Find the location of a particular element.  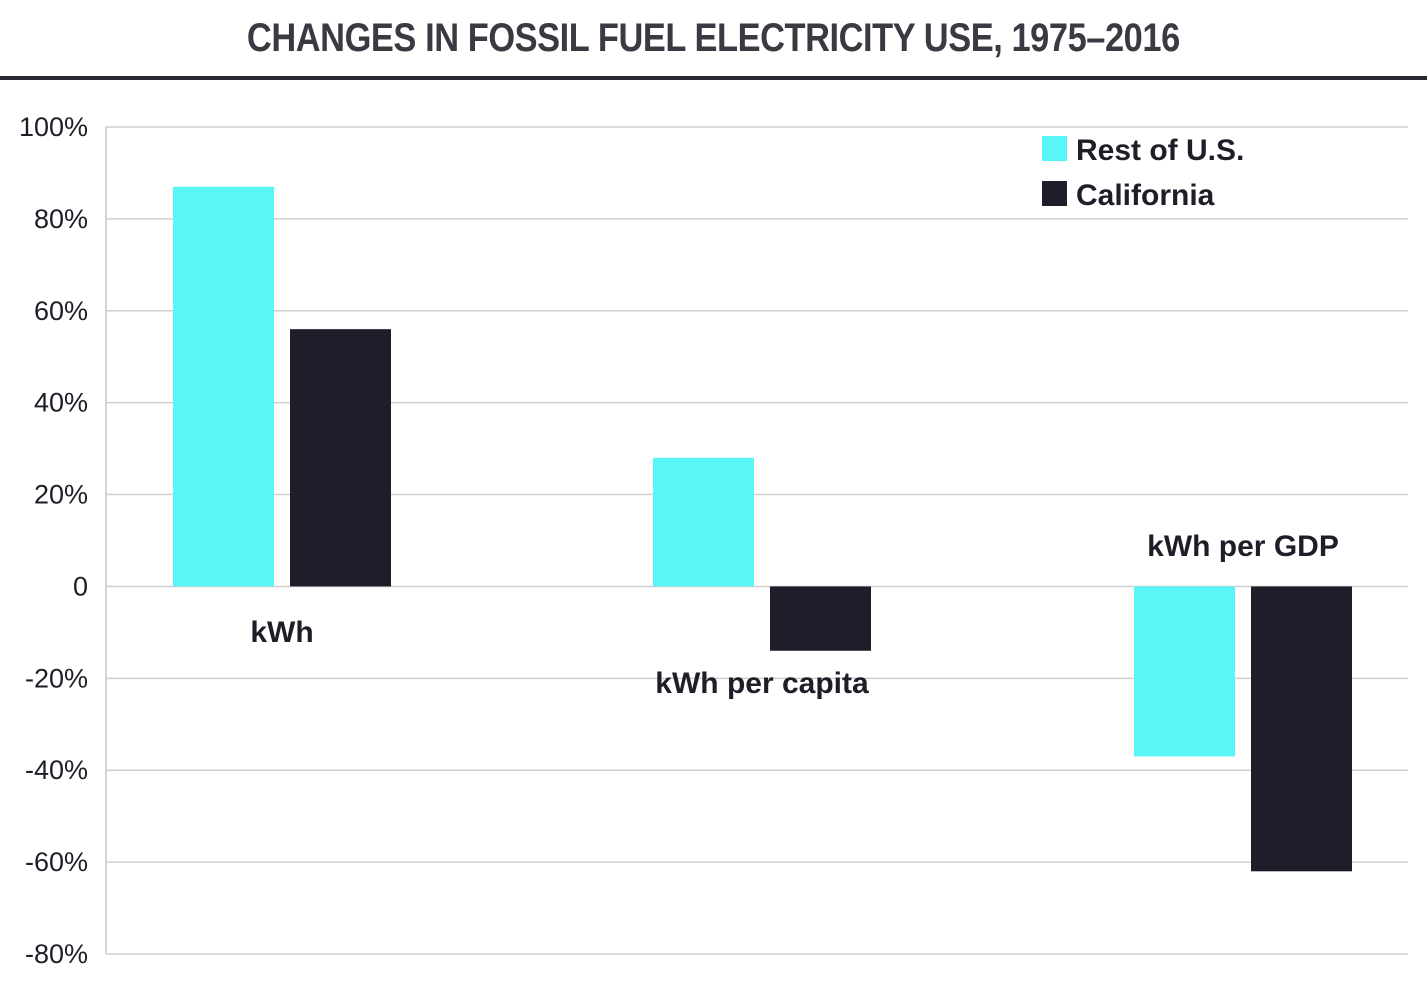

y-tick-label: 100% is located at coordinates (53, 127).